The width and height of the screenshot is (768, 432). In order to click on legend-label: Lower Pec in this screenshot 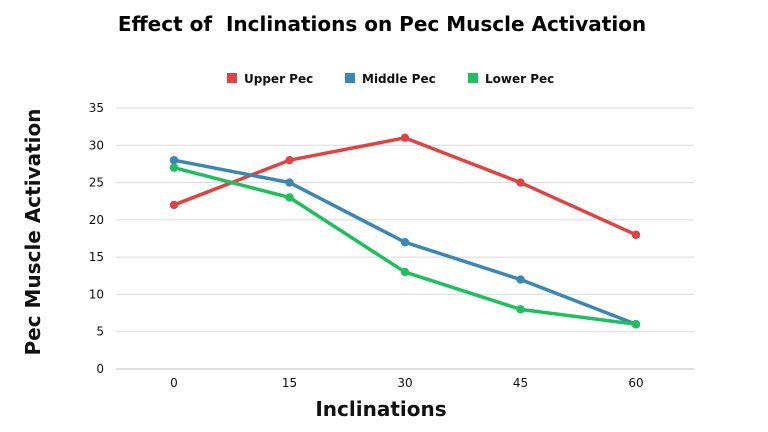, I will do `click(519, 79)`.